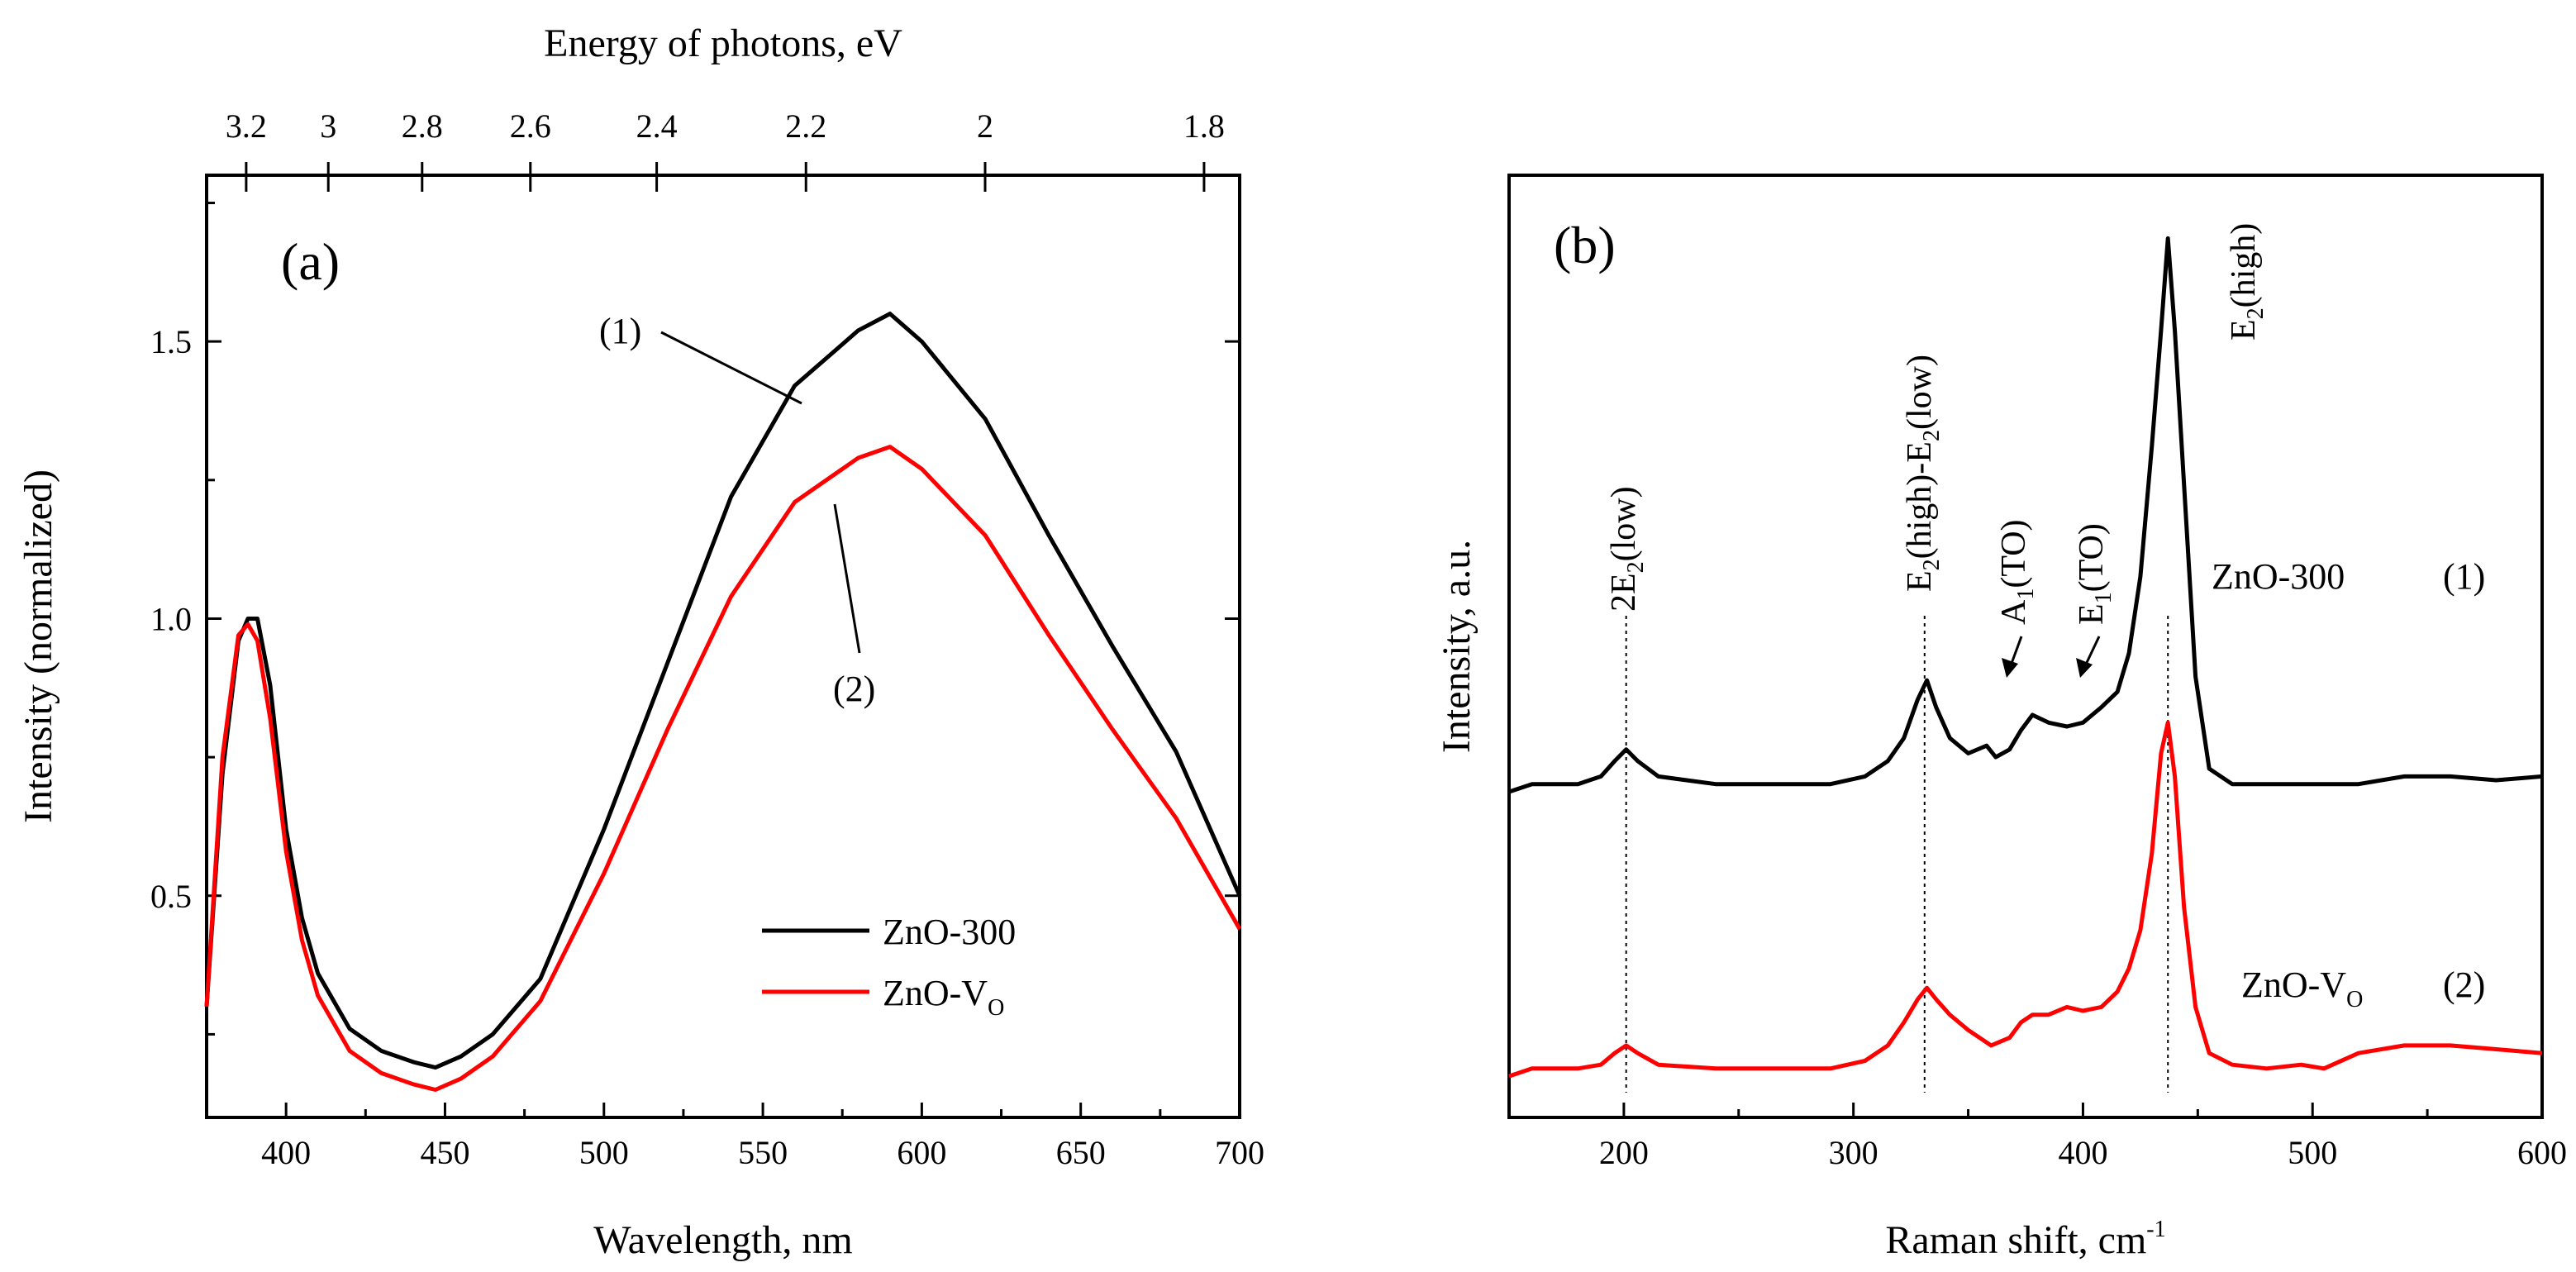 The height and width of the screenshot is (1272, 2576). I want to click on b-xtick-label-500: 500, so click(2313, 1152).